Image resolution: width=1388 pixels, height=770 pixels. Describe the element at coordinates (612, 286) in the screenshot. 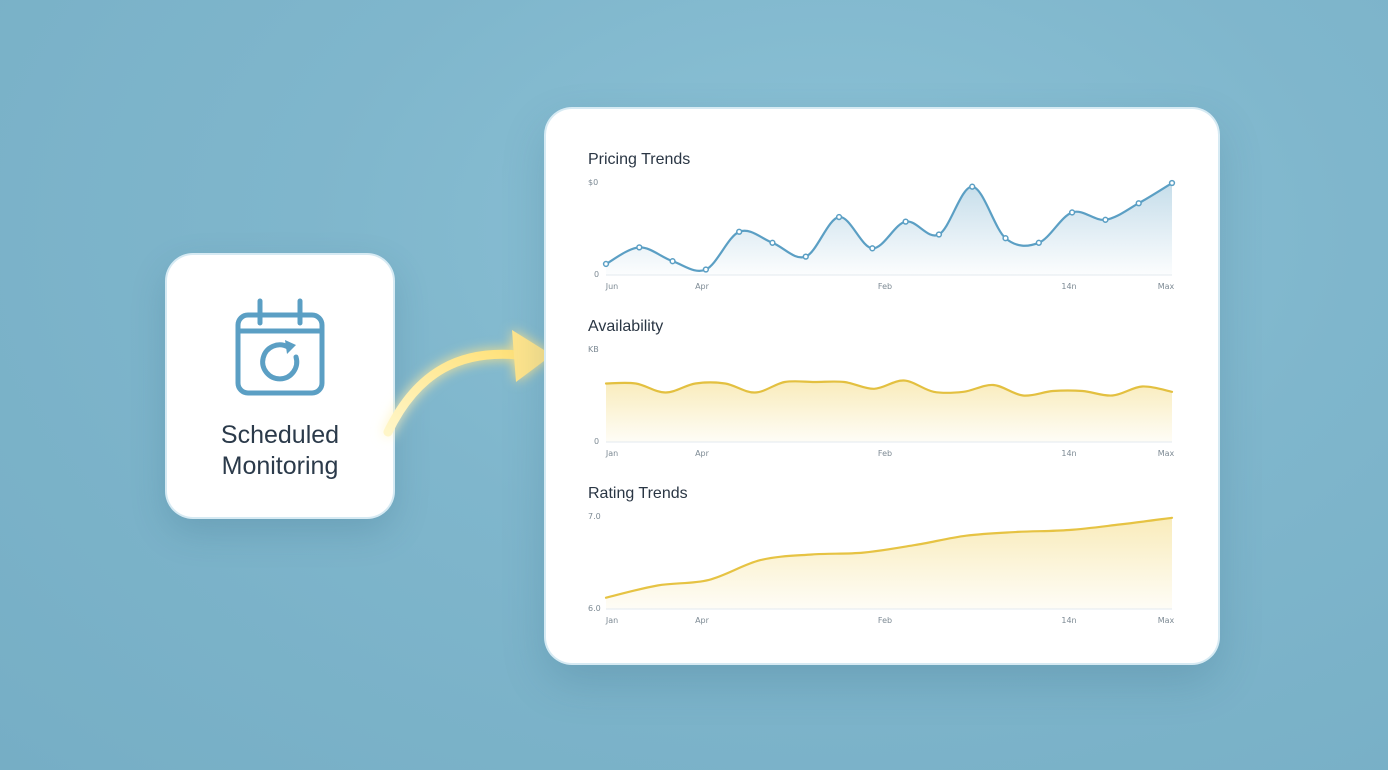

I see `pricing-x-tick-0: Jun` at that location.